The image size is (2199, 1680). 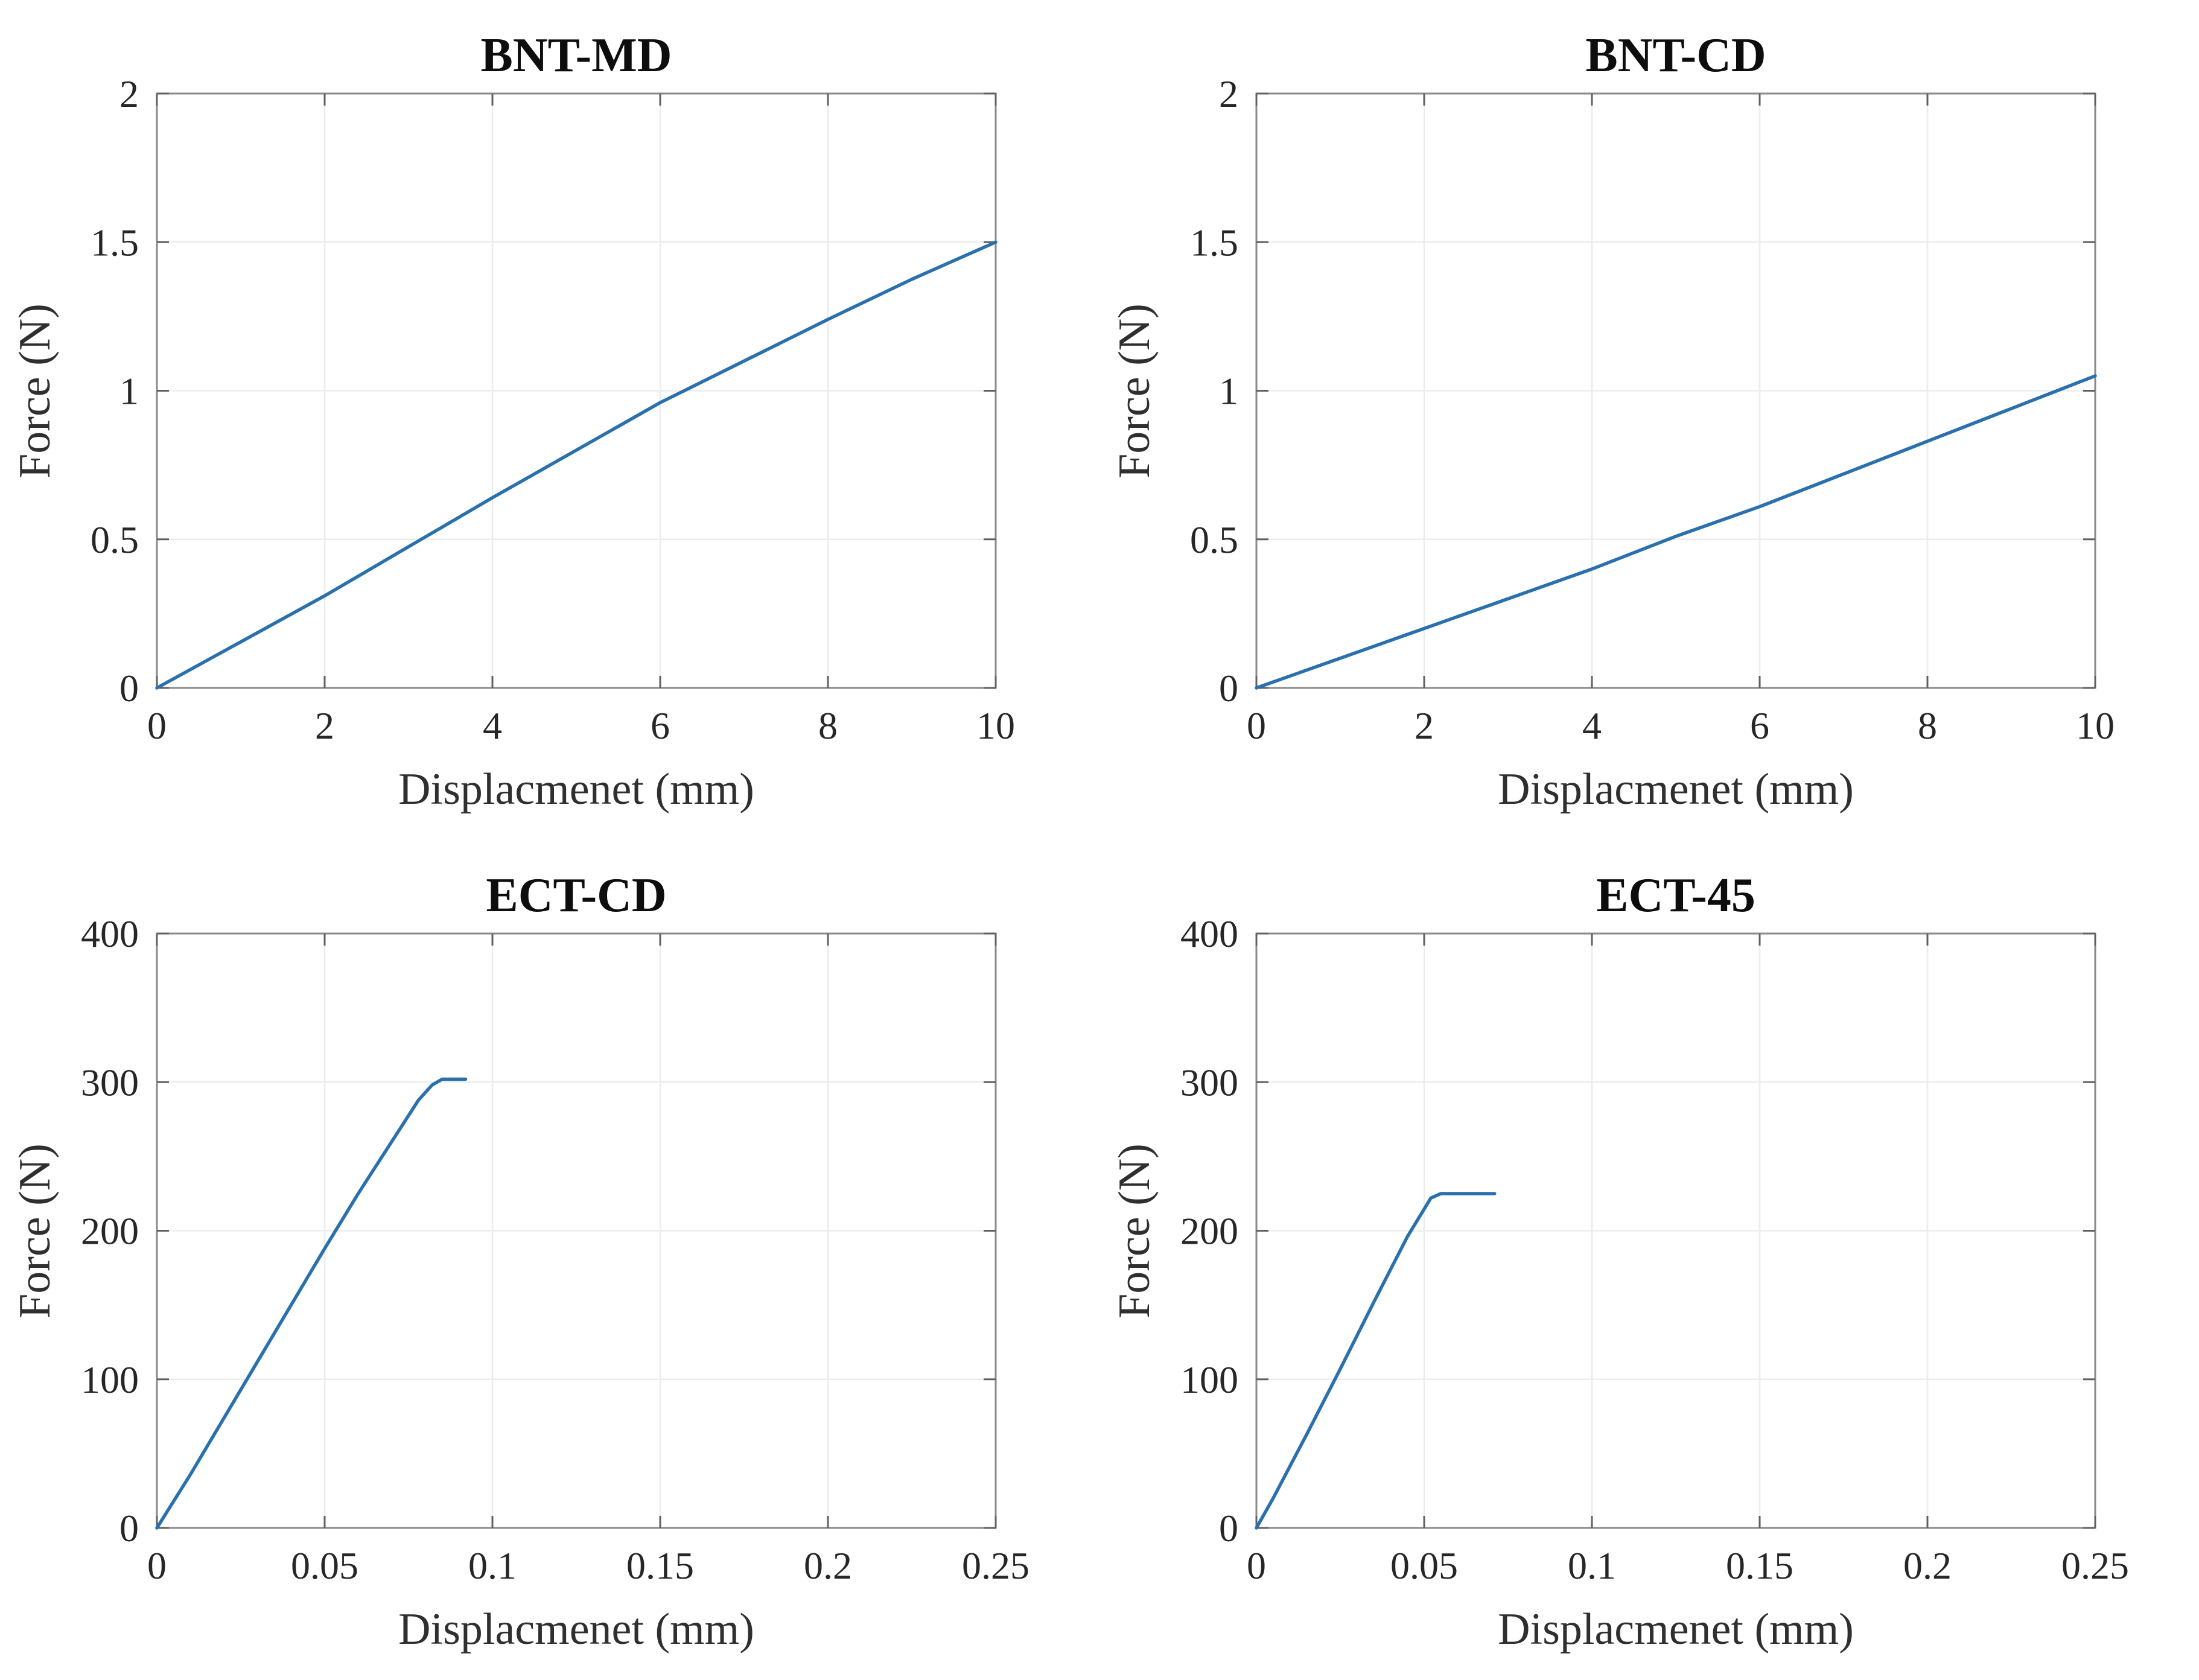 I want to click on chart-title: ECT-CD, so click(x=576, y=896).